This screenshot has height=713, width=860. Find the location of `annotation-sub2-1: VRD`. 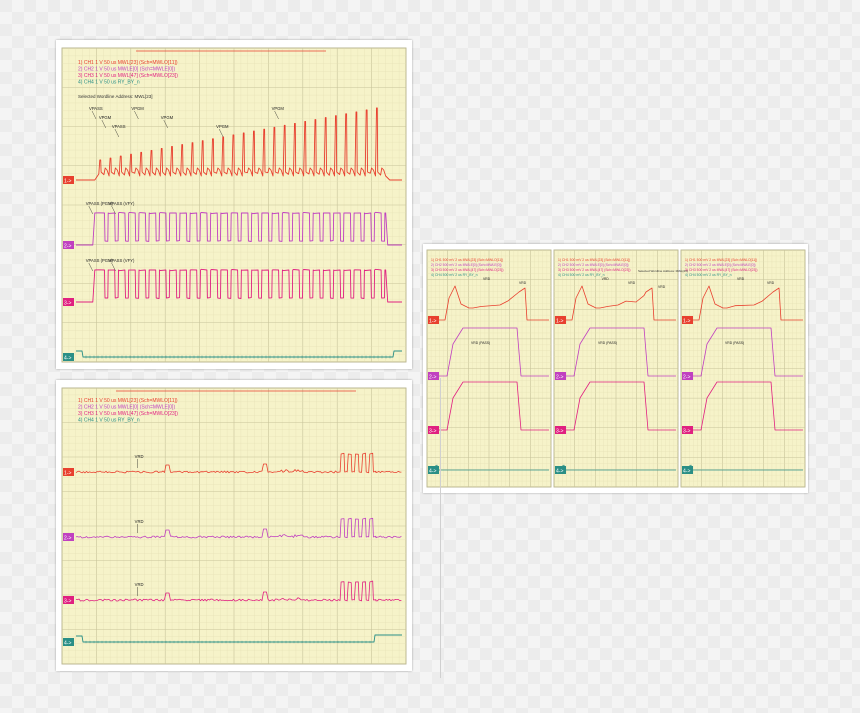

annotation-sub2-1: VRD is located at coordinates (632, 283).